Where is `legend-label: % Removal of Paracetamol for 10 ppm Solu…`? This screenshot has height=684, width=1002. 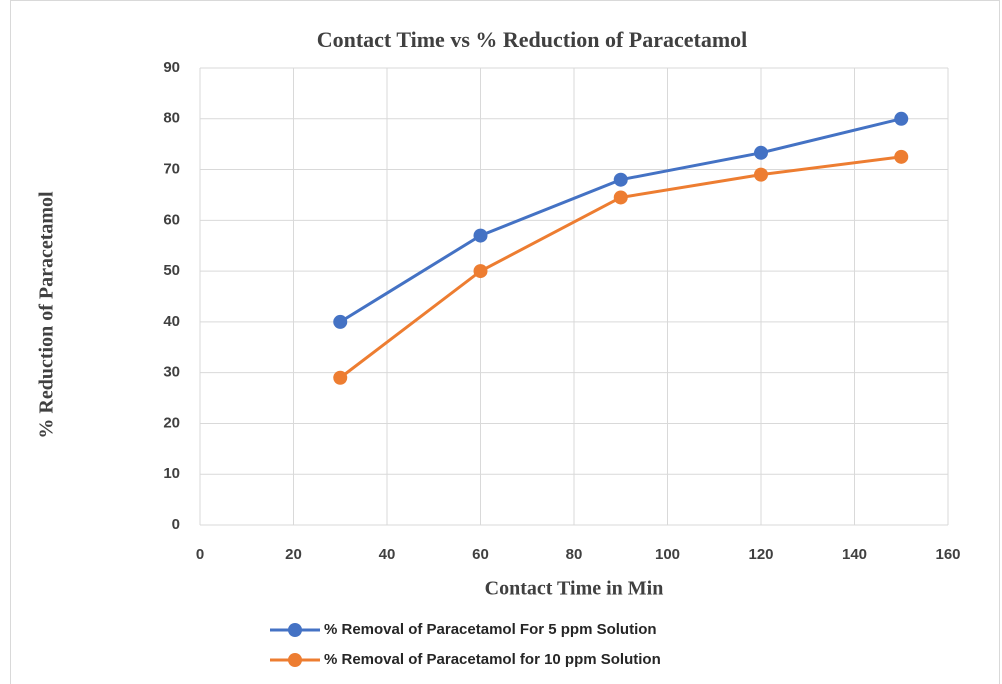 legend-label: % Removal of Paracetamol for 10 ppm Solu… is located at coordinates (492, 659).